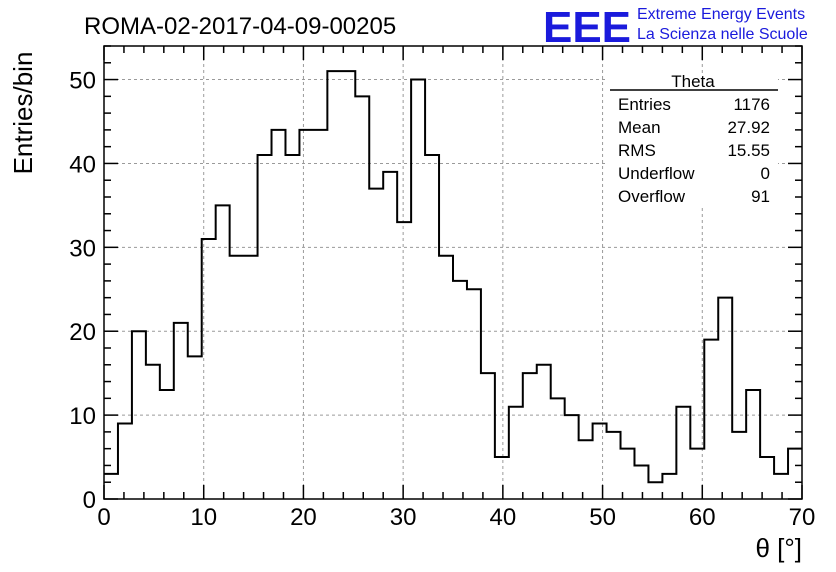  What do you see at coordinates (82, 164) in the screenshot?
I see `y-tick-label: 40` at bounding box center [82, 164].